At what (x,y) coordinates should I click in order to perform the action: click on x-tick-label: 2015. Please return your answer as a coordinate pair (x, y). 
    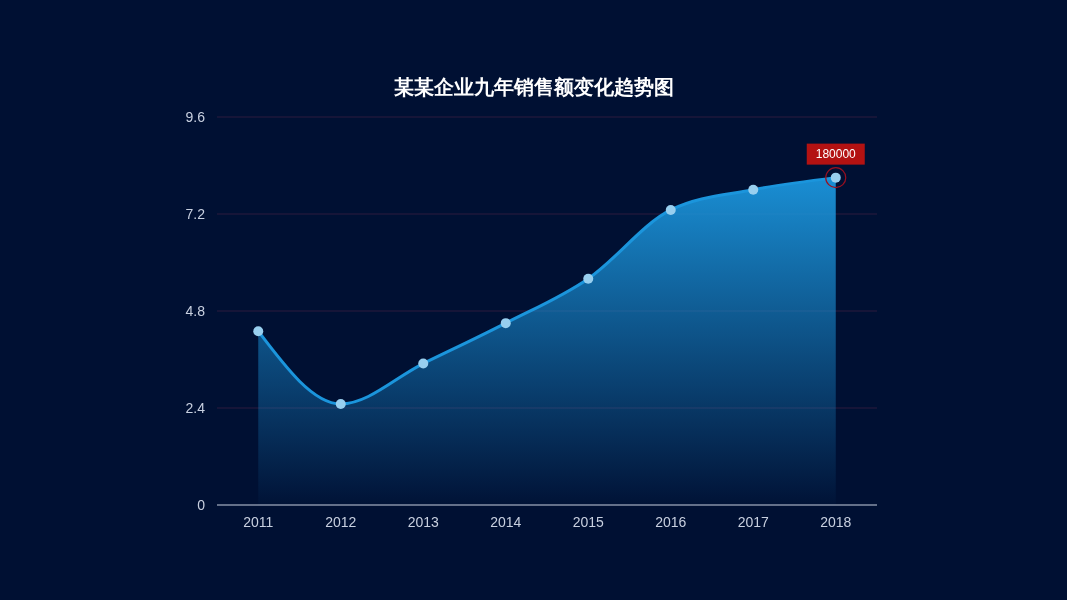
    Looking at the image, I should click on (588, 522).